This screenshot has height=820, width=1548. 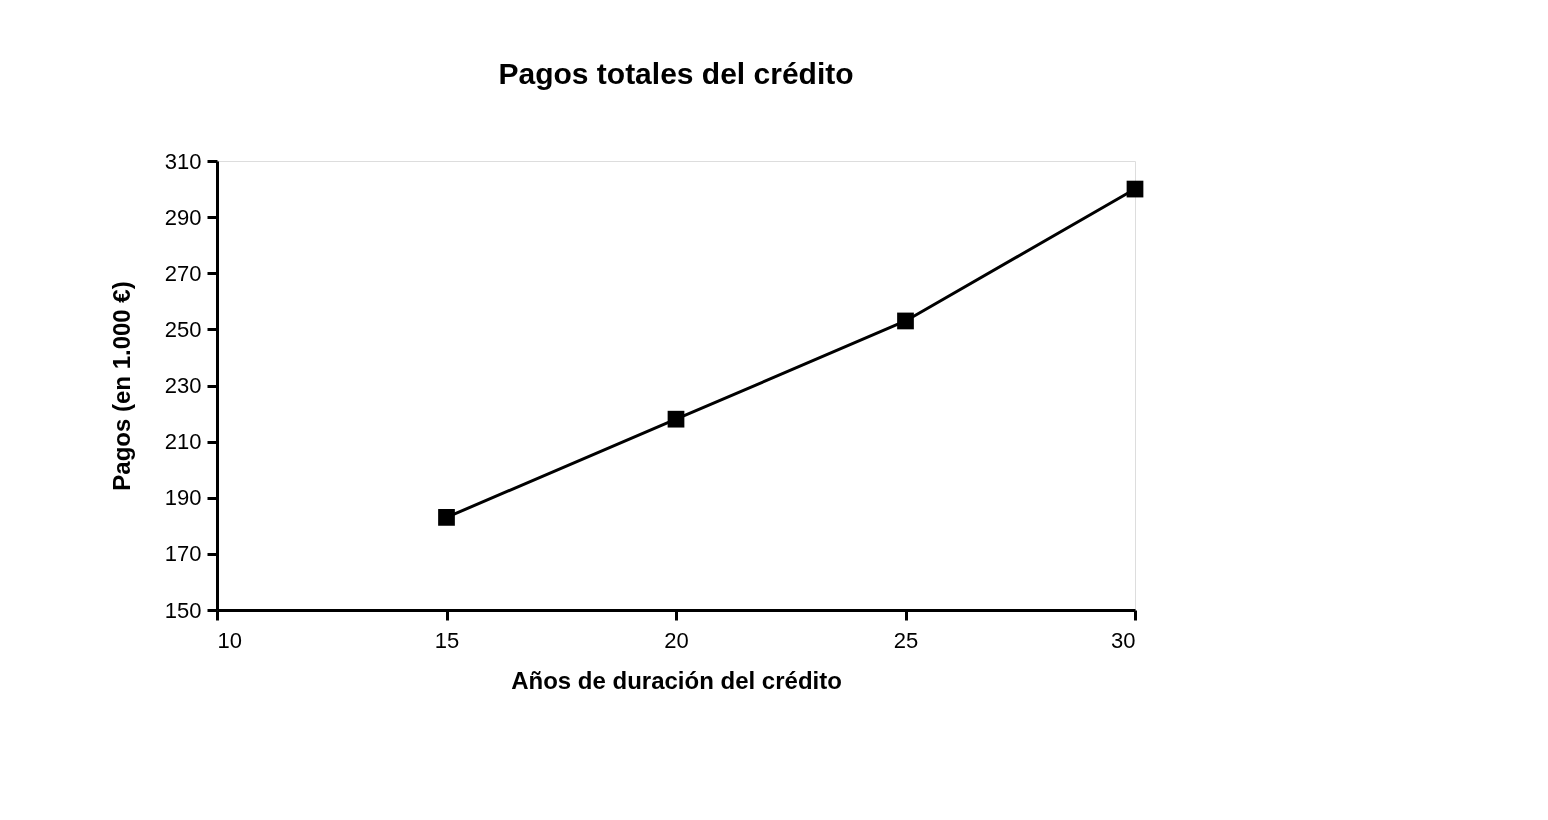 I want to click on x-tick-label: 20, so click(x=676, y=640).